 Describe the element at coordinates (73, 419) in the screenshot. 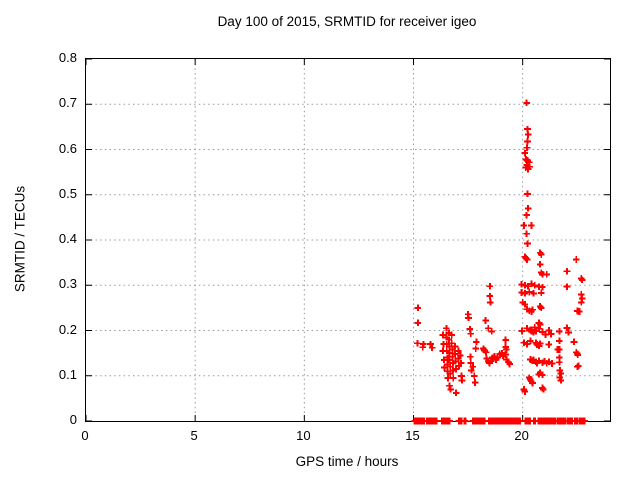

I see `y-tick-label: 0` at that location.